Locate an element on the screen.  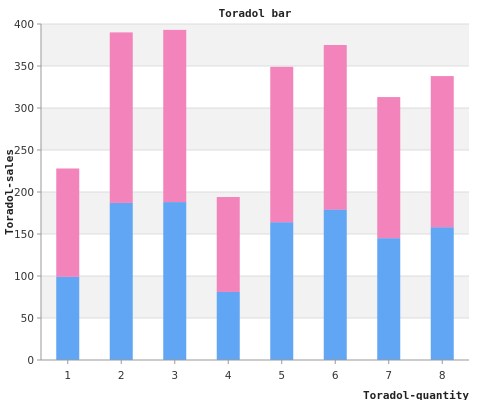
y-tick-labels: 0 50 100 150 200 250 300 350 400 is located at coordinates (24, 193).